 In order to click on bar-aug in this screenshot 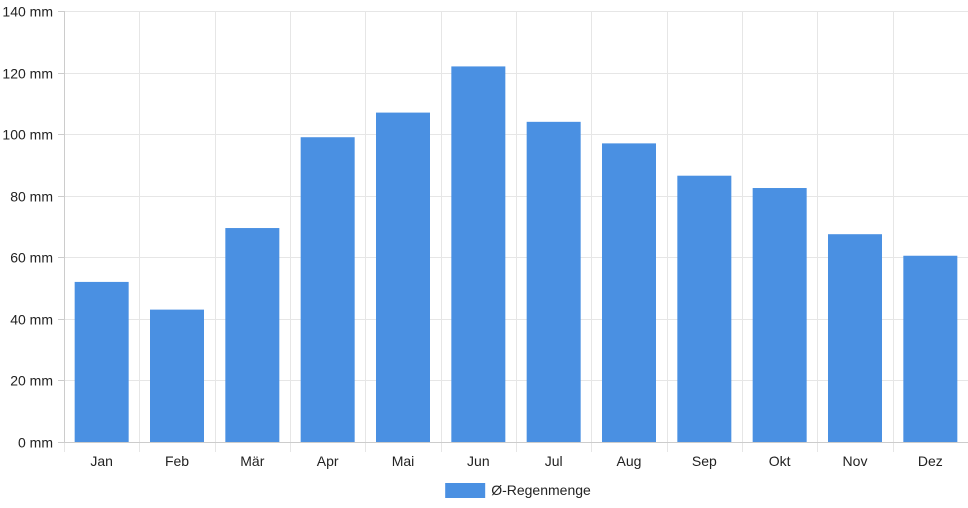, I will do `click(629, 292)`.